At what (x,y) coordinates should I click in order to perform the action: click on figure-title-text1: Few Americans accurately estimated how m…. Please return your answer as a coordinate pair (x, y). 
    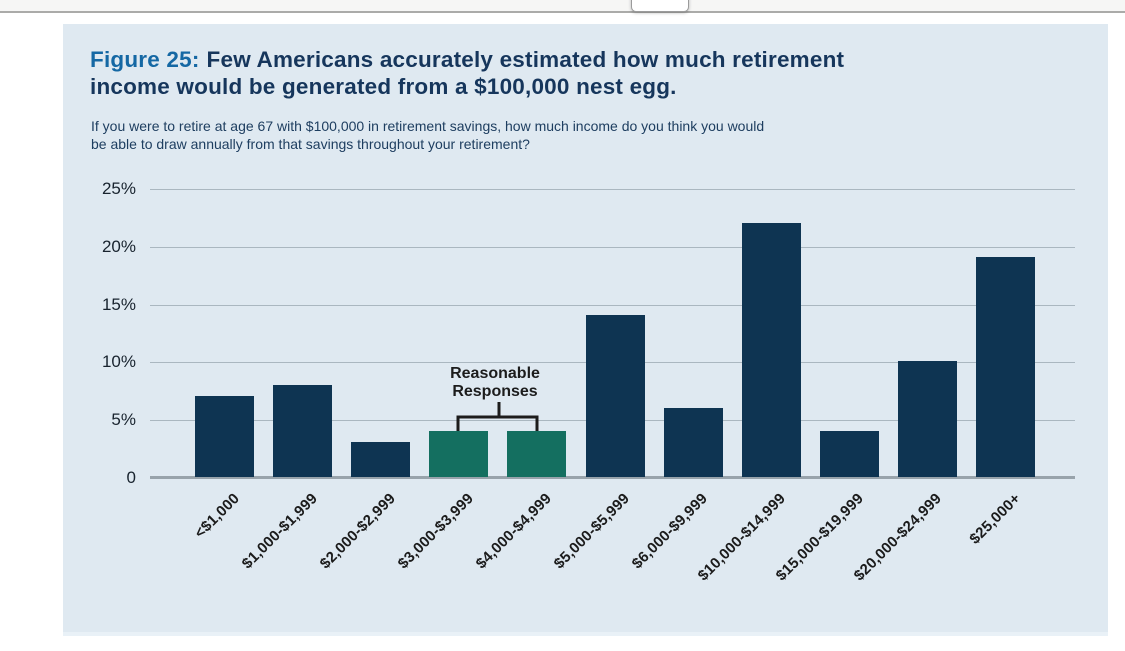
    Looking at the image, I should click on (525, 59).